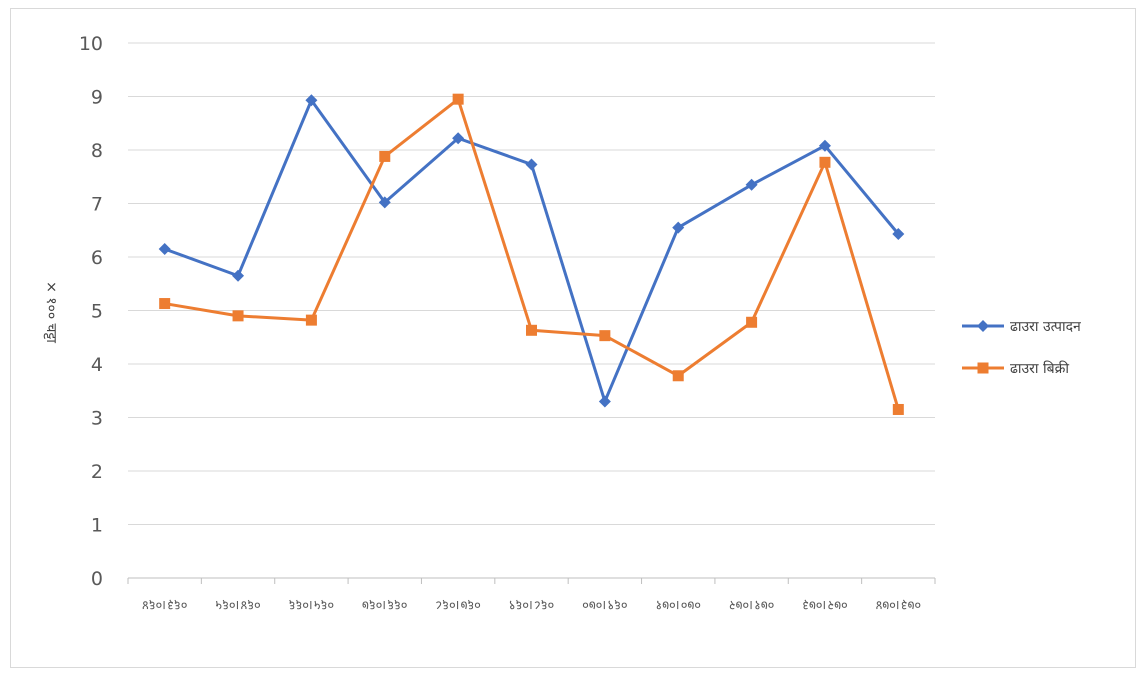 The image size is (1145, 675). What do you see at coordinates (97, 205) in the screenshot?
I see `y-tick-label: 7` at bounding box center [97, 205].